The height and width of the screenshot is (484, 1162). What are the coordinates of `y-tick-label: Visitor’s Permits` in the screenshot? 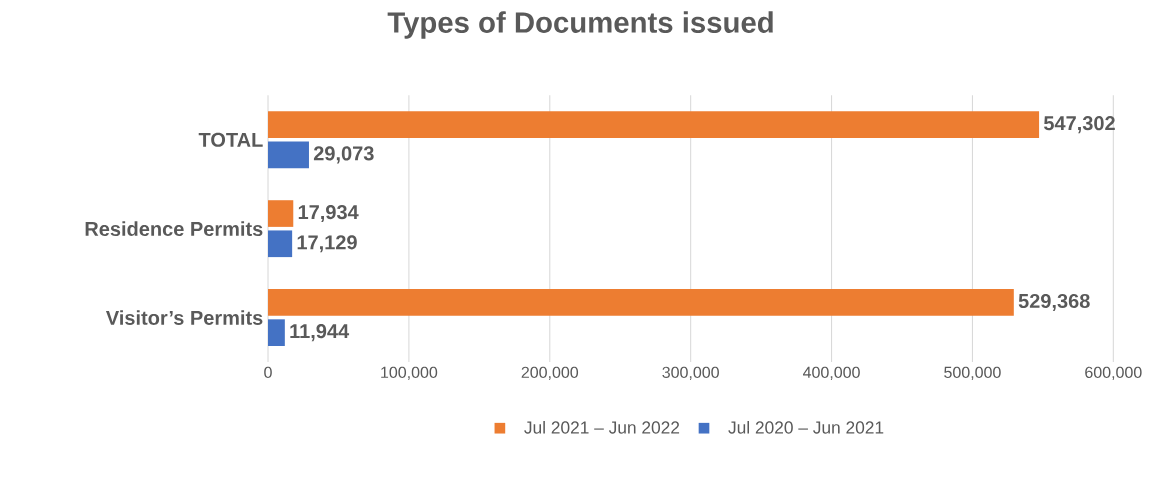 It's located at (184, 317).